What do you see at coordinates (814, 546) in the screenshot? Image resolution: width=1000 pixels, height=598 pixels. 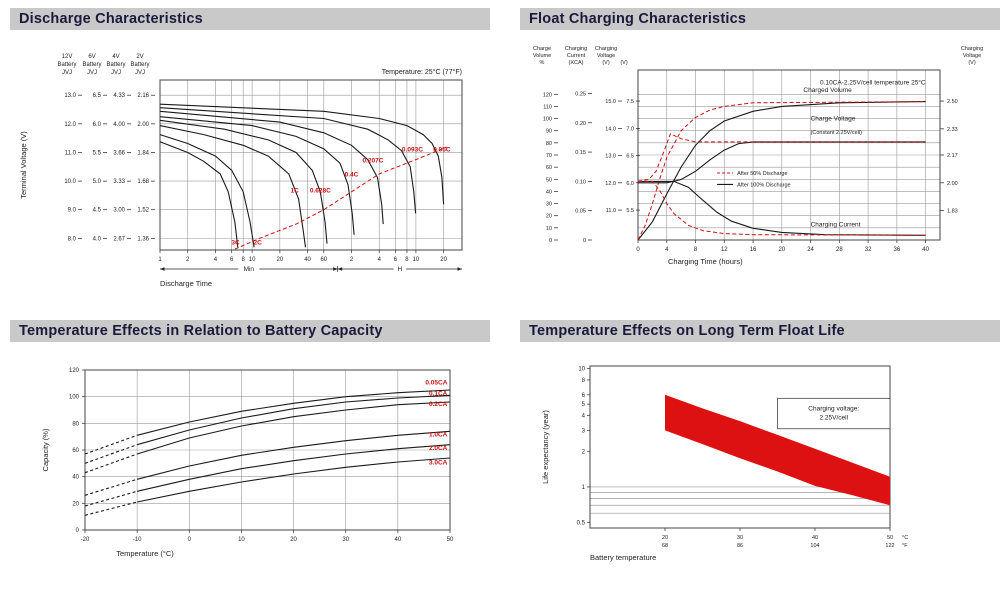 I see `svg-text: 104` at bounding box center [814, 546].